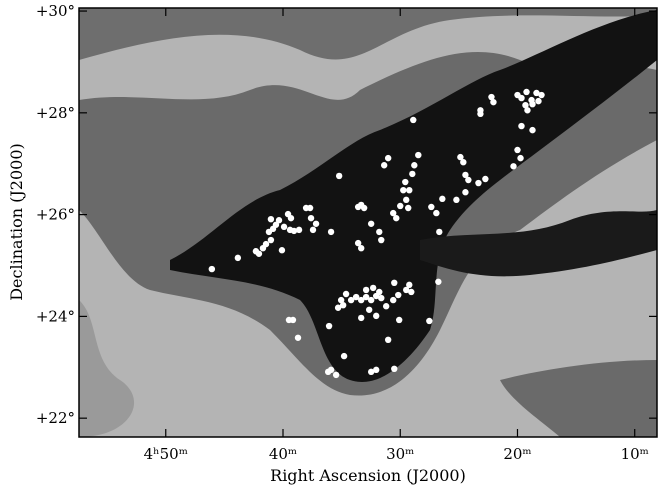 This screenshot has width=660, height=489. Describe the element at coordinates (517, 454) in the screenshot. I see `x-tick-label: 20ᵐ` at that location.